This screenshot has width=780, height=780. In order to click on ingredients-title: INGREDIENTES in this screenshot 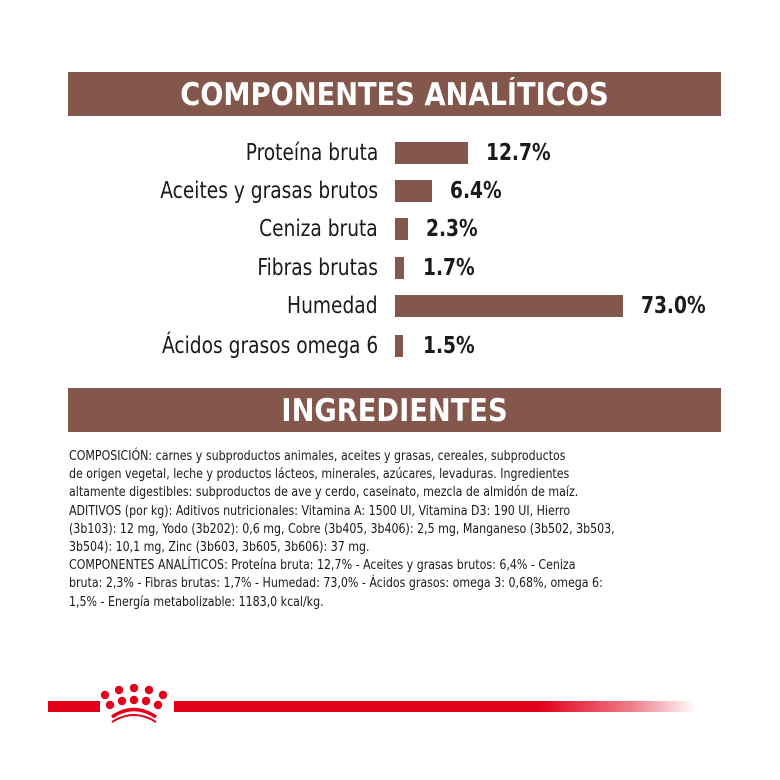, I will do `click(394, 411)`.